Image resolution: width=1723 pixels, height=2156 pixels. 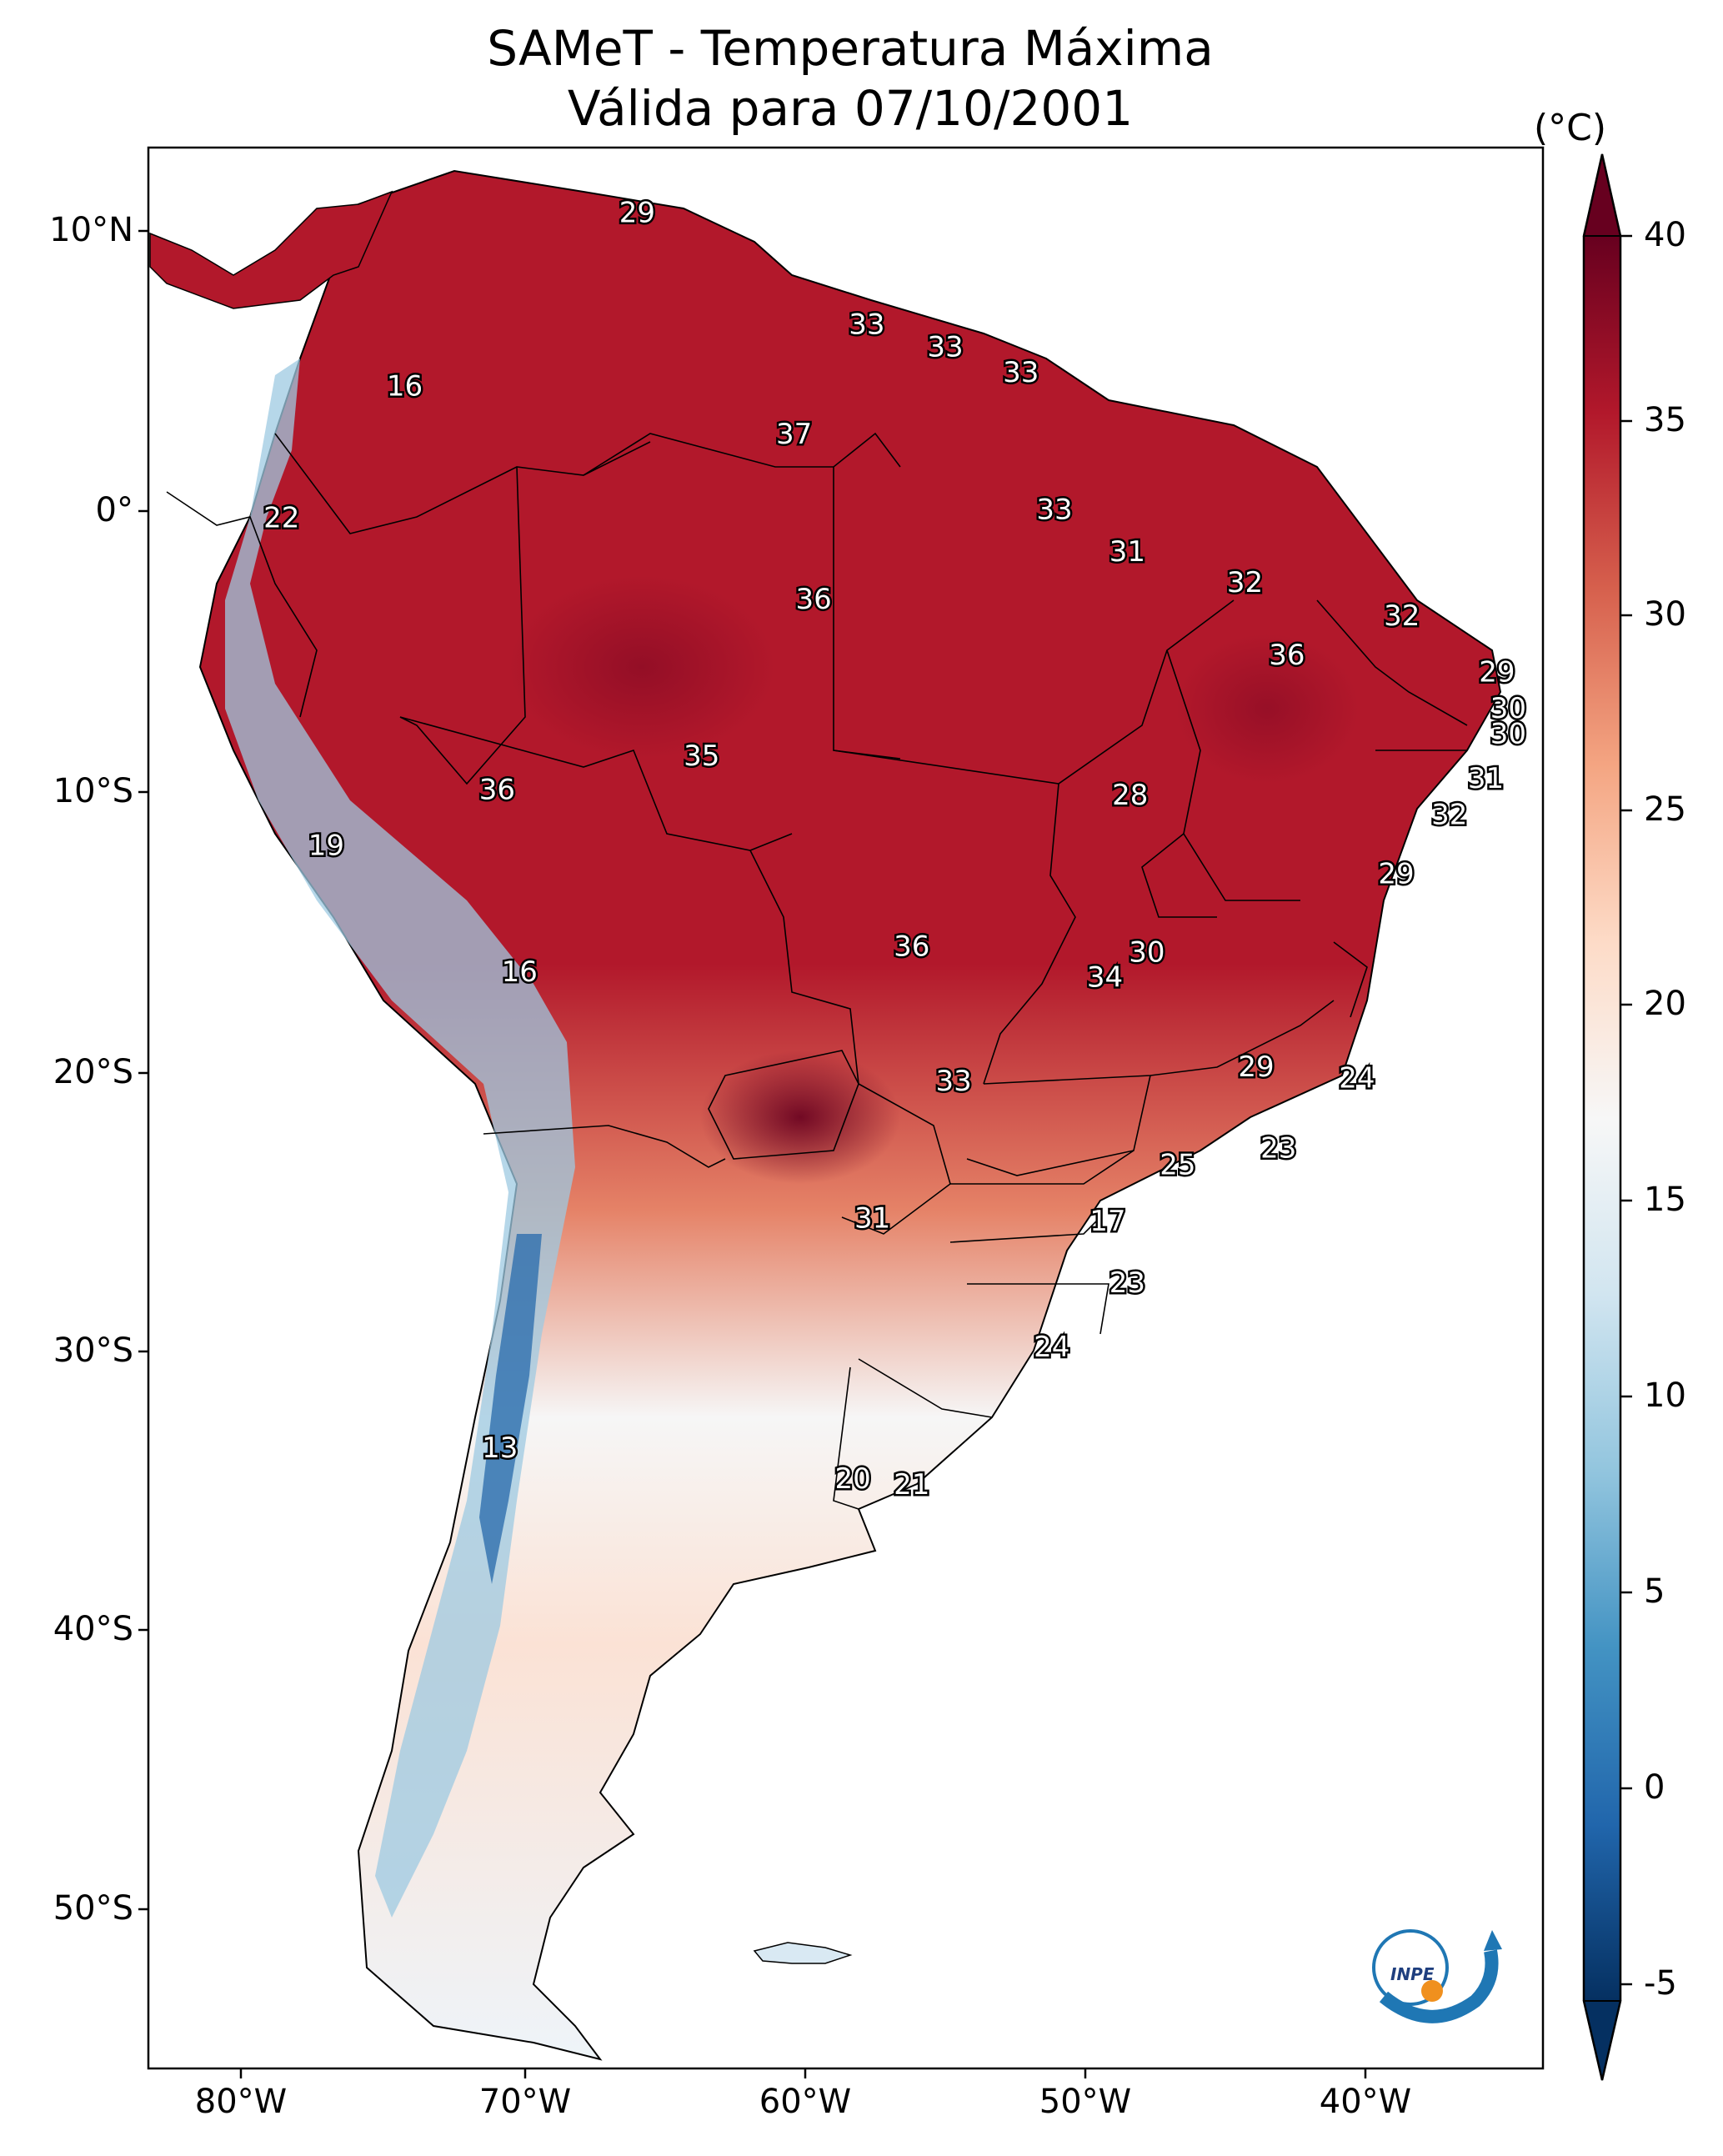 What do you see at coordinates (803, 2073) in the screenshot?
I see `x-axis-ticks` at bounding box center [803, 2073].